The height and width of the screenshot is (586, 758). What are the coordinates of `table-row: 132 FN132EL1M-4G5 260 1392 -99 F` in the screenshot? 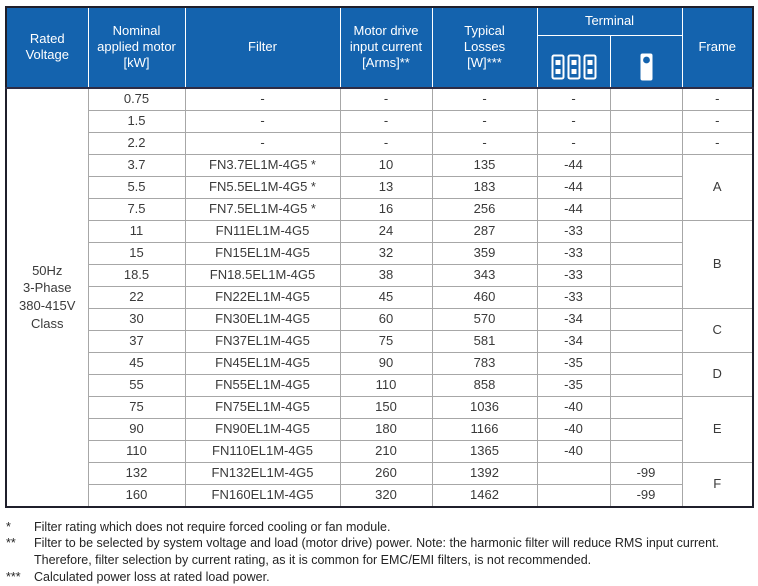 It's located at (380, 484).